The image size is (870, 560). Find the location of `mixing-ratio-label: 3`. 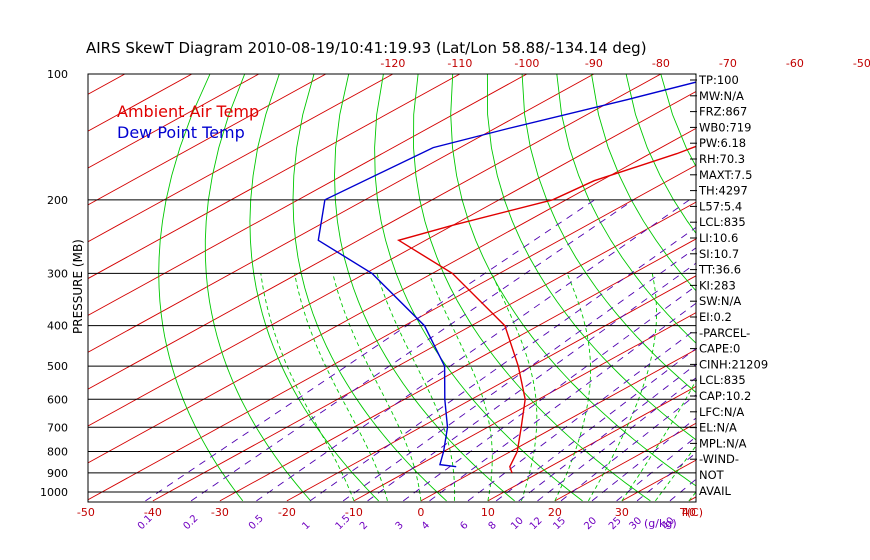

mixing-ratio-label: 3 is located at coordinates (400, 526).